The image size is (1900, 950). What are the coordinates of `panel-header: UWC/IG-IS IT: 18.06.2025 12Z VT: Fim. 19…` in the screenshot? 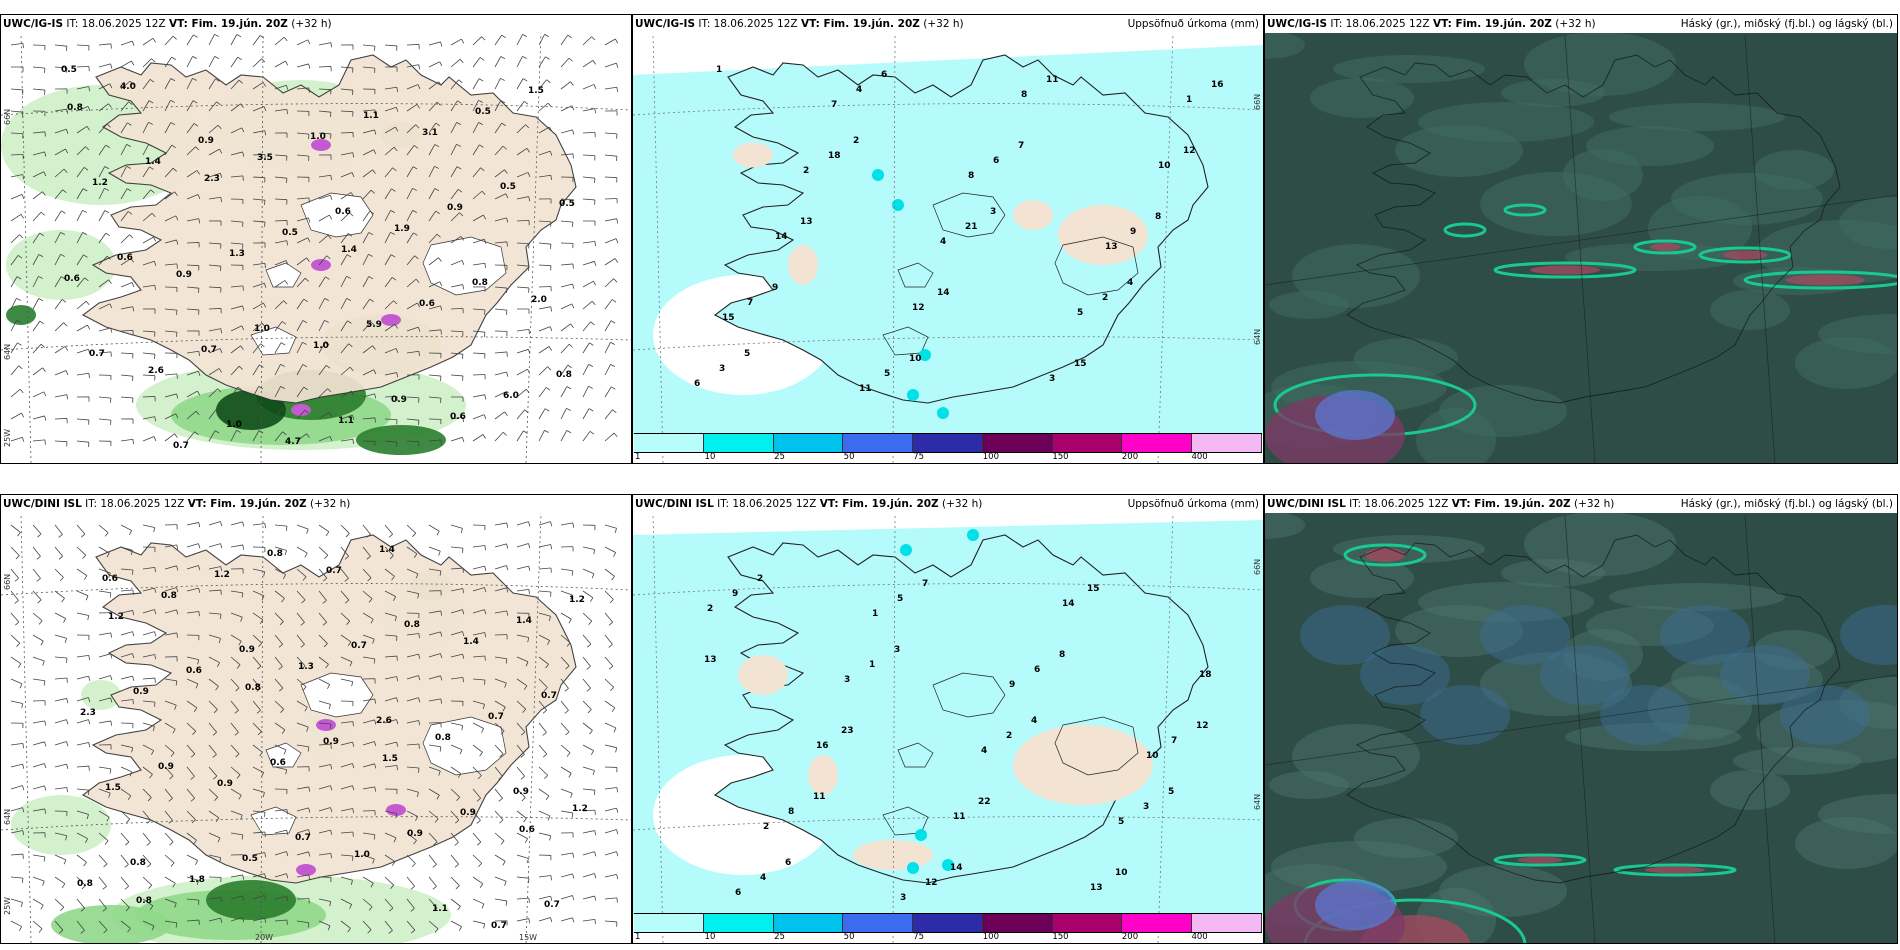 It's located at (948, 24).